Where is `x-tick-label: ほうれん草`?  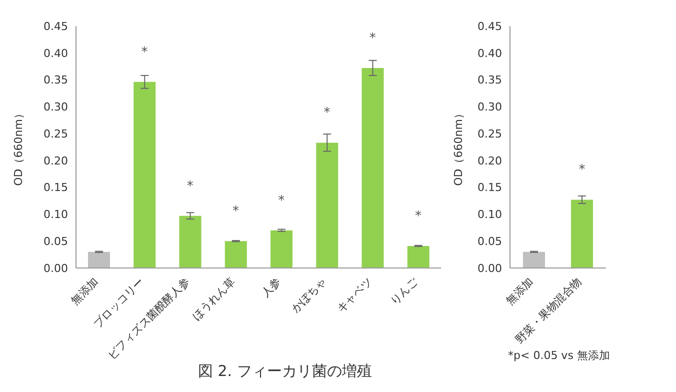
x-tick-label: ほうれん草 is located at coordinates (214, 299).